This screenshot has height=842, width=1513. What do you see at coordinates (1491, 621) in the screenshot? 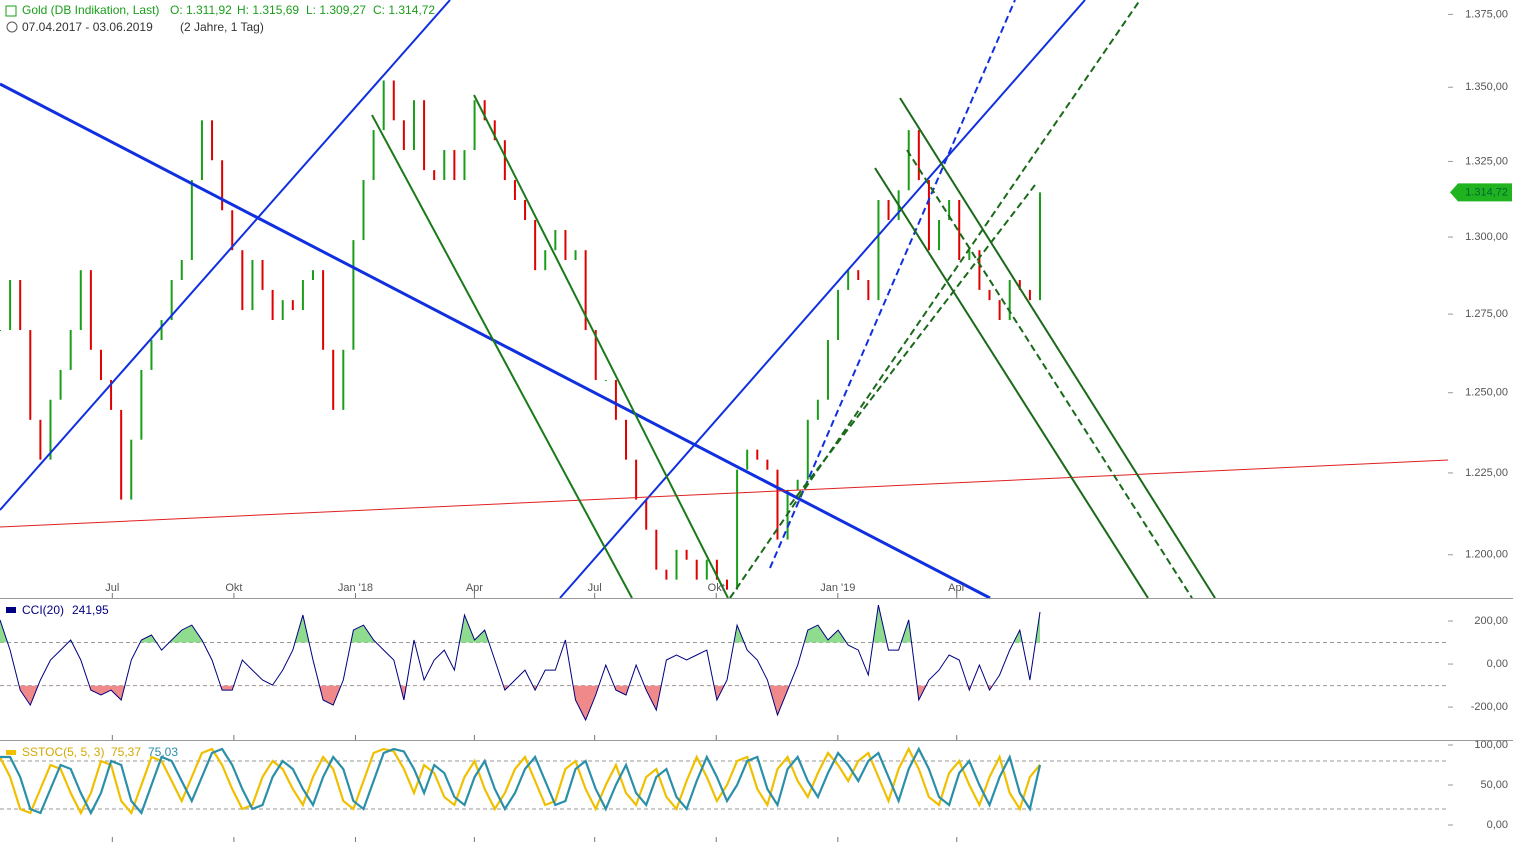
I see `y-tick-label: 200,00` at bounding box center [1491, 621].